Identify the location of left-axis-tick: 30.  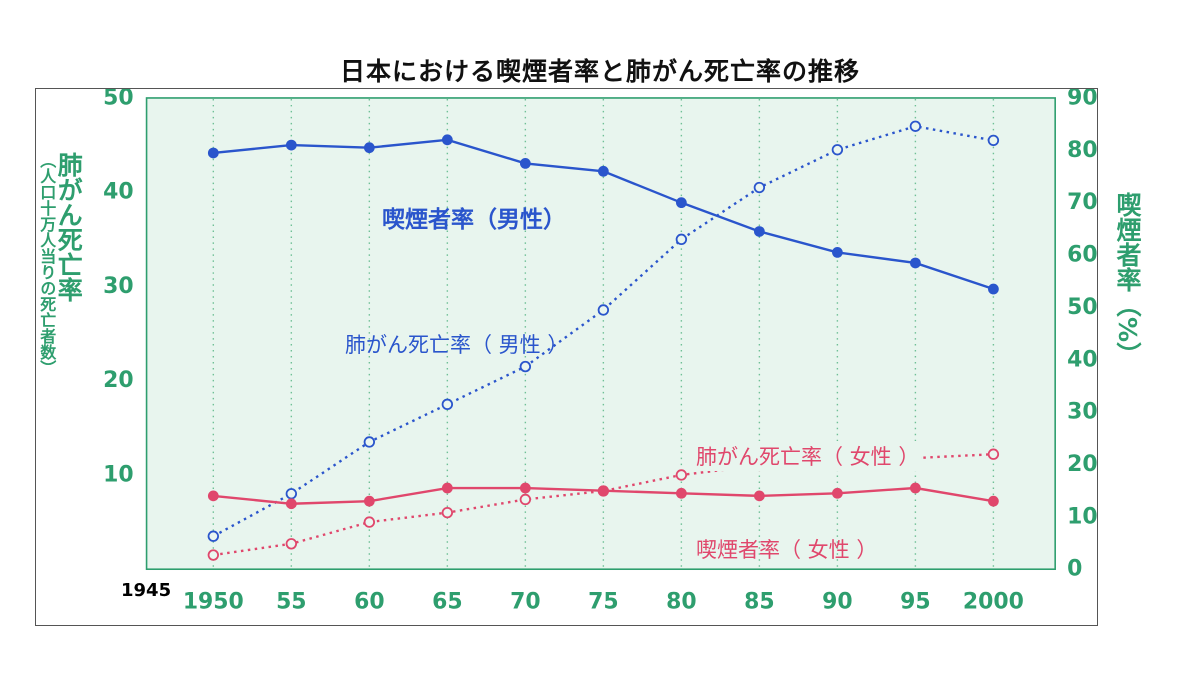
(118, 286).